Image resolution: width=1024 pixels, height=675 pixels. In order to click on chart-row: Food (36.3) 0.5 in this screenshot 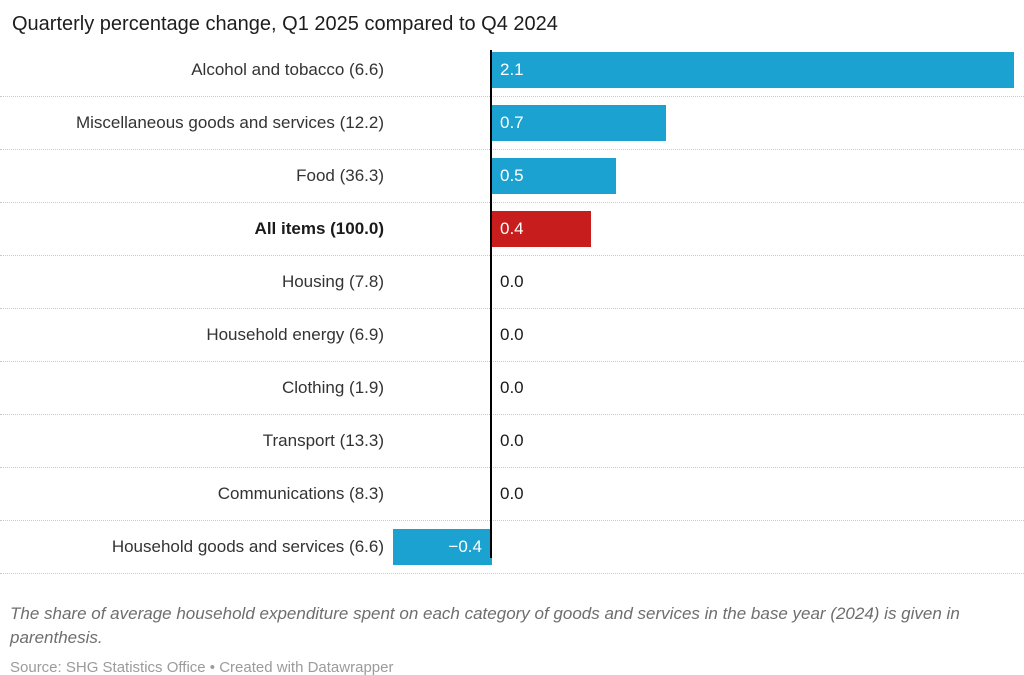, I will do `click(512, 176)`.